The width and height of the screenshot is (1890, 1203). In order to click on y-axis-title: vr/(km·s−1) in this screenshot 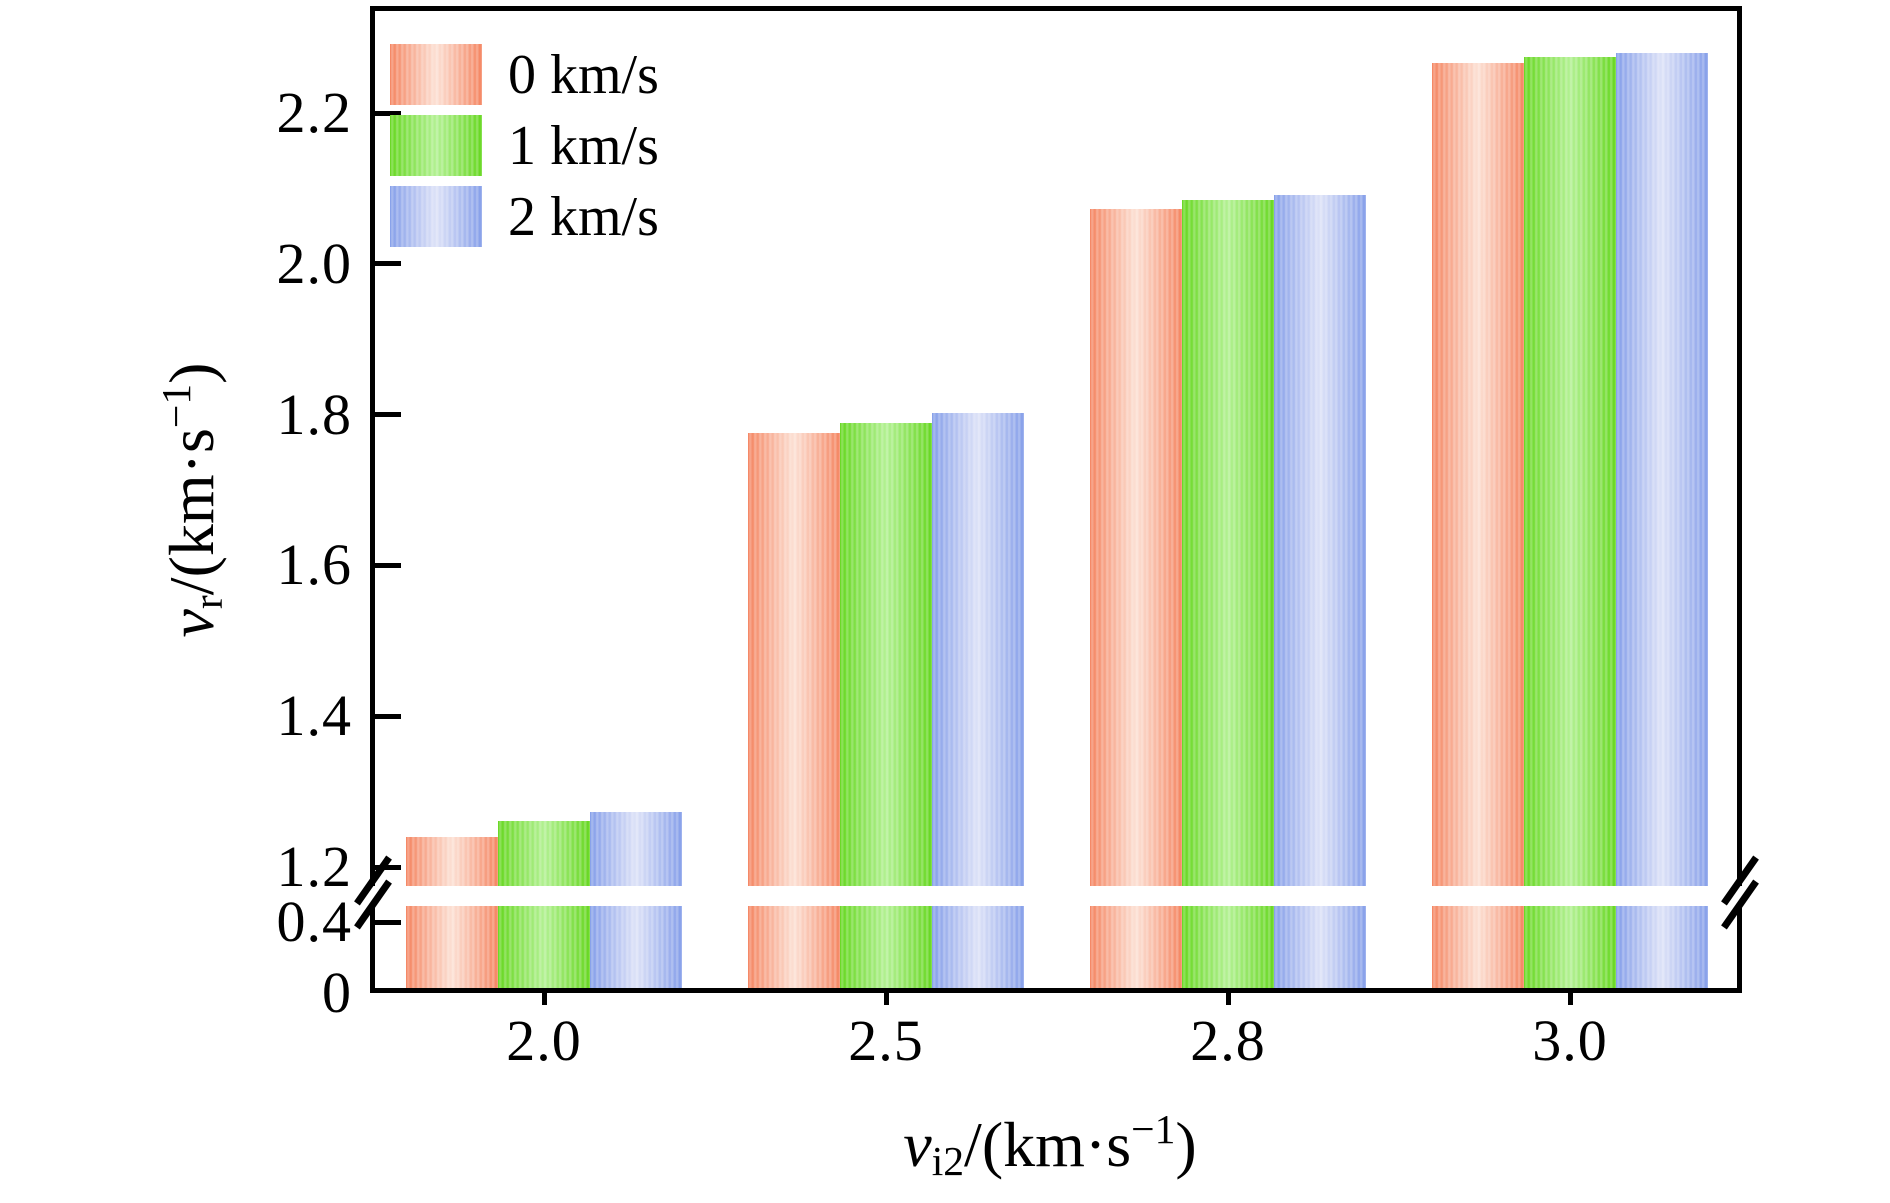, I will do `click(192, 500)`.